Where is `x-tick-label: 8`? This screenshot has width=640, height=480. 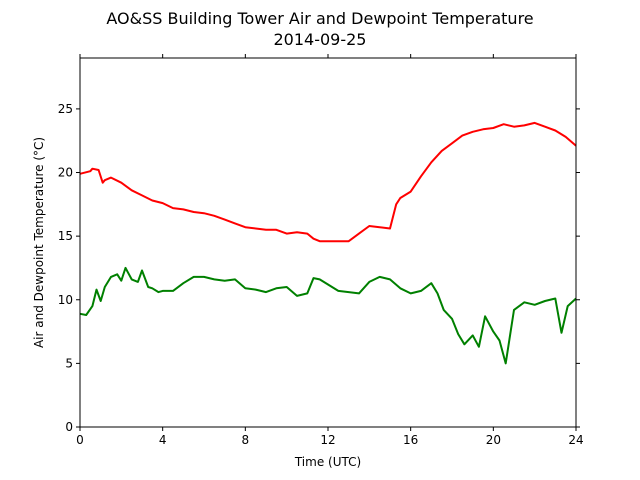
x-tick-label: 8 is located at coordinates (246, 440).